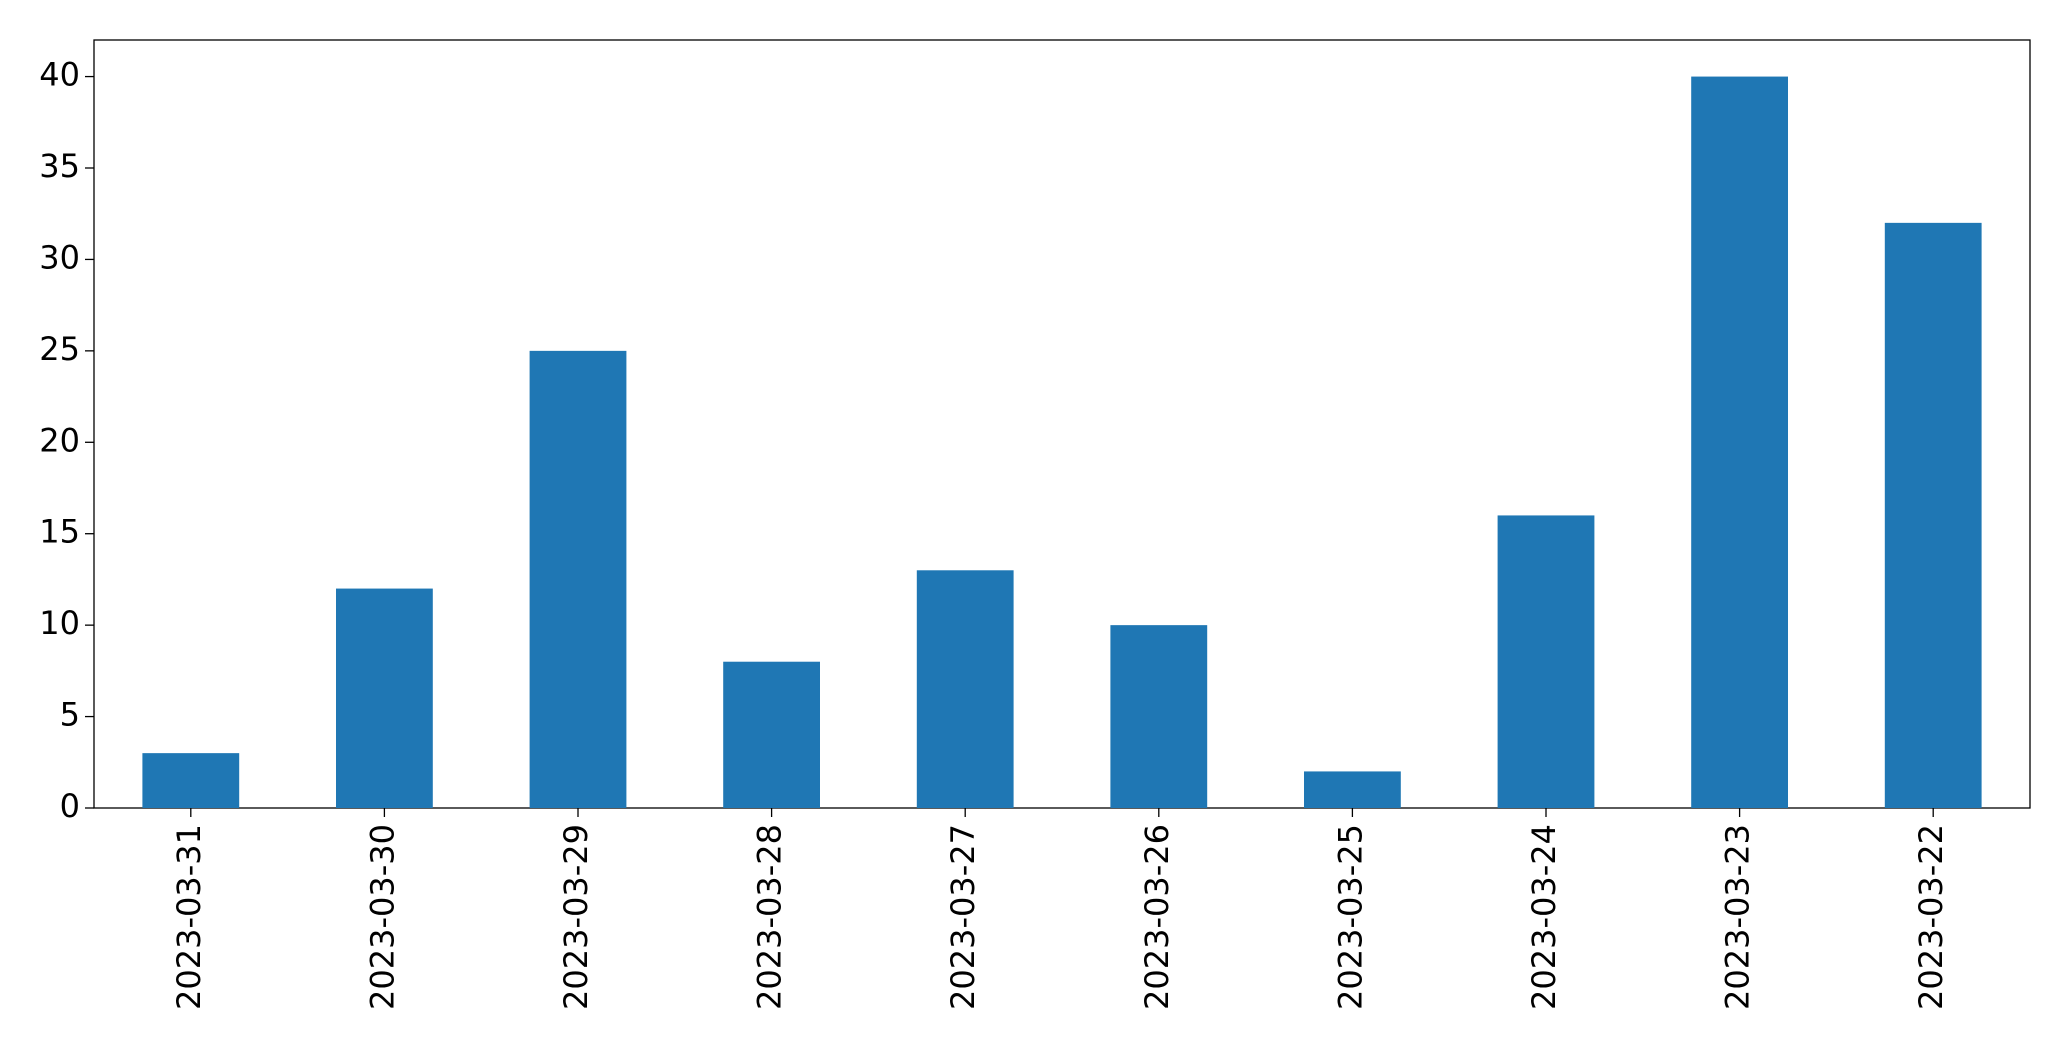  Describe the element at coordinates (1931, 917) in the screenshot. I see `x-tick-label: 2023-03-22` at that location.